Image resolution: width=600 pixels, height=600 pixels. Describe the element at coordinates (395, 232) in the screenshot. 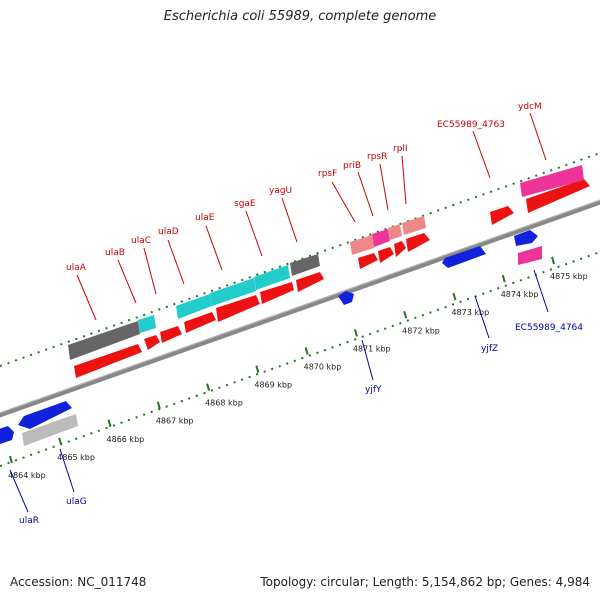

I see `feature-rpsR` at that location.